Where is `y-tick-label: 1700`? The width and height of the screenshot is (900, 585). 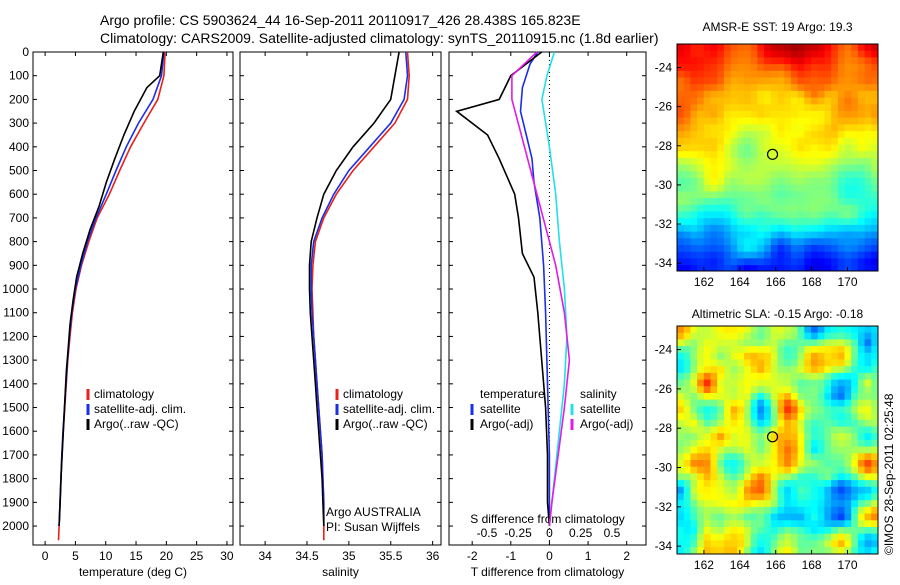 y-tick-label: 1700 is located at coordinates (15, 455).